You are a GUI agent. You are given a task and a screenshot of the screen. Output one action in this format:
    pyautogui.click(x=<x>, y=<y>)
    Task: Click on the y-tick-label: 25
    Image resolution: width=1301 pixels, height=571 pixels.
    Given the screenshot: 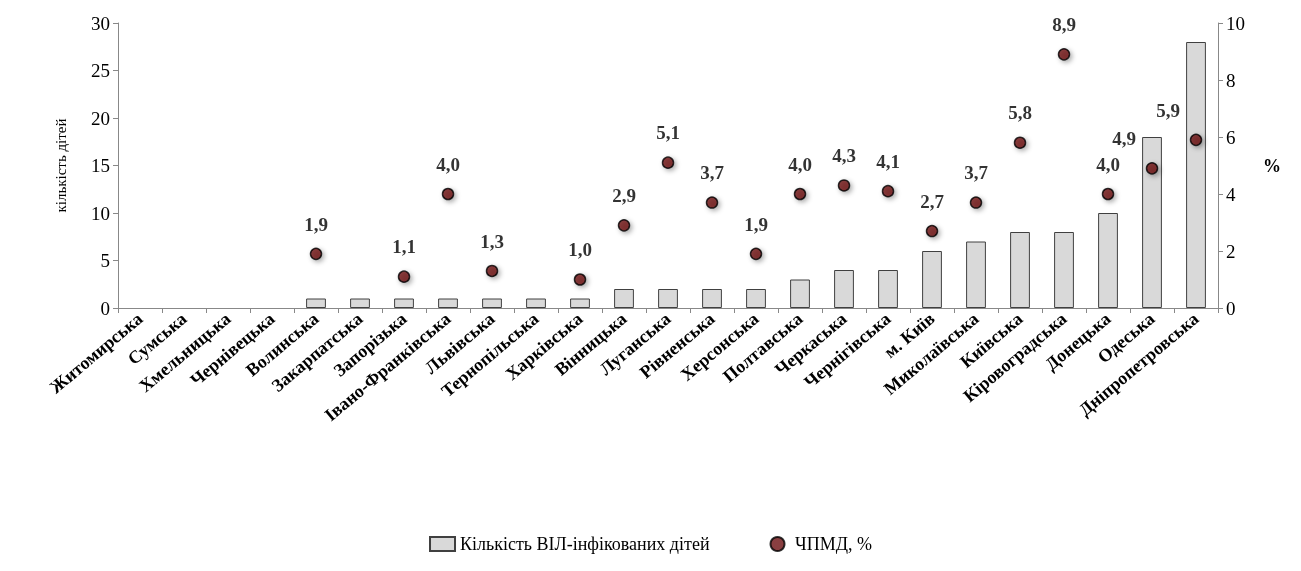 What is the action you would take?
    pyautogui.click(x=100, y=70)
    